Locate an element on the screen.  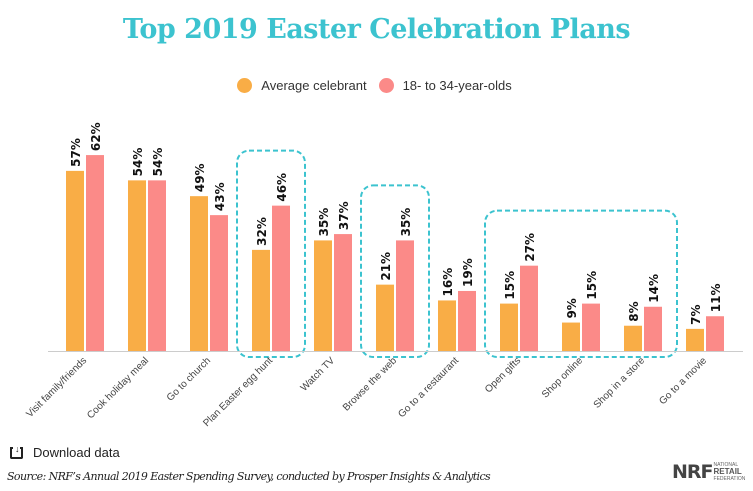
download-data-button: ↓ Download data is located at coordinates (65, 452).